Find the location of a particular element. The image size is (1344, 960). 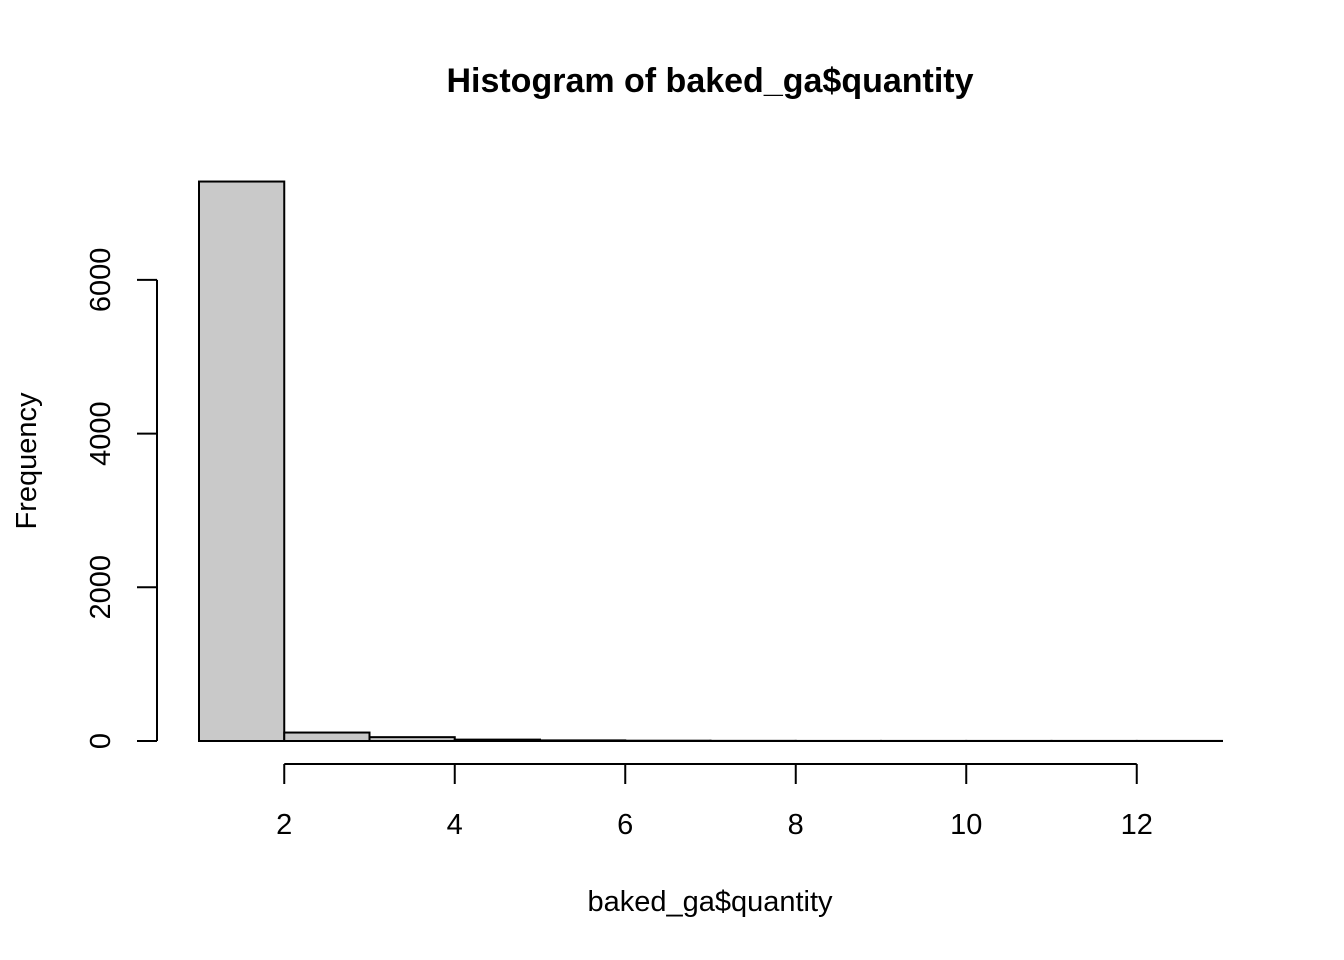

x-tick-label: 6 is located at coordinates (625, 825).